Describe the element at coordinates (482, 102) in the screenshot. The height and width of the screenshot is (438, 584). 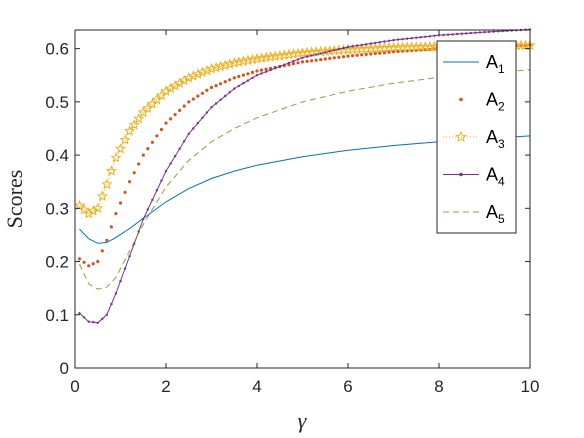
I see `legend-entry-A2: A2` at that location.